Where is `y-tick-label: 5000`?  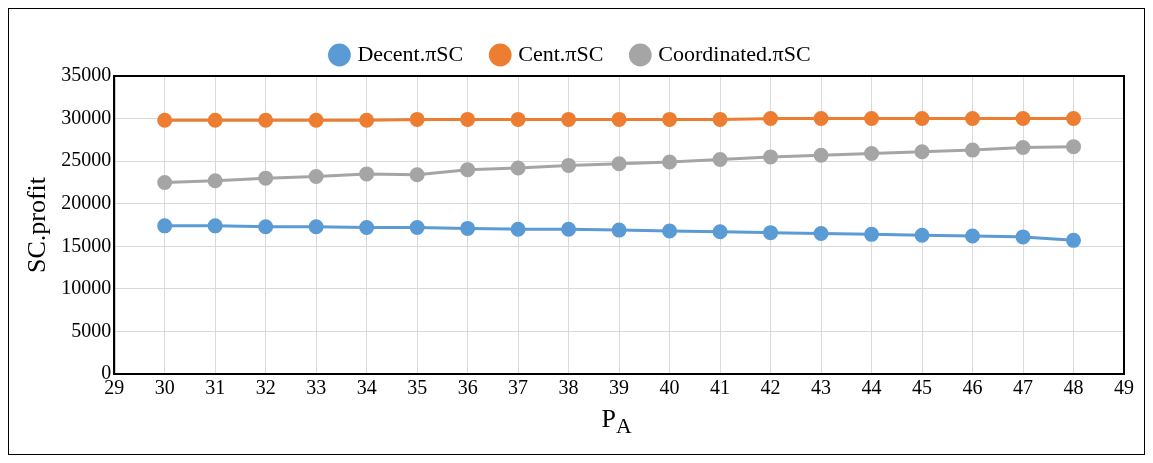
y-tick-label: 5000 is located at coordinates (91, 329).